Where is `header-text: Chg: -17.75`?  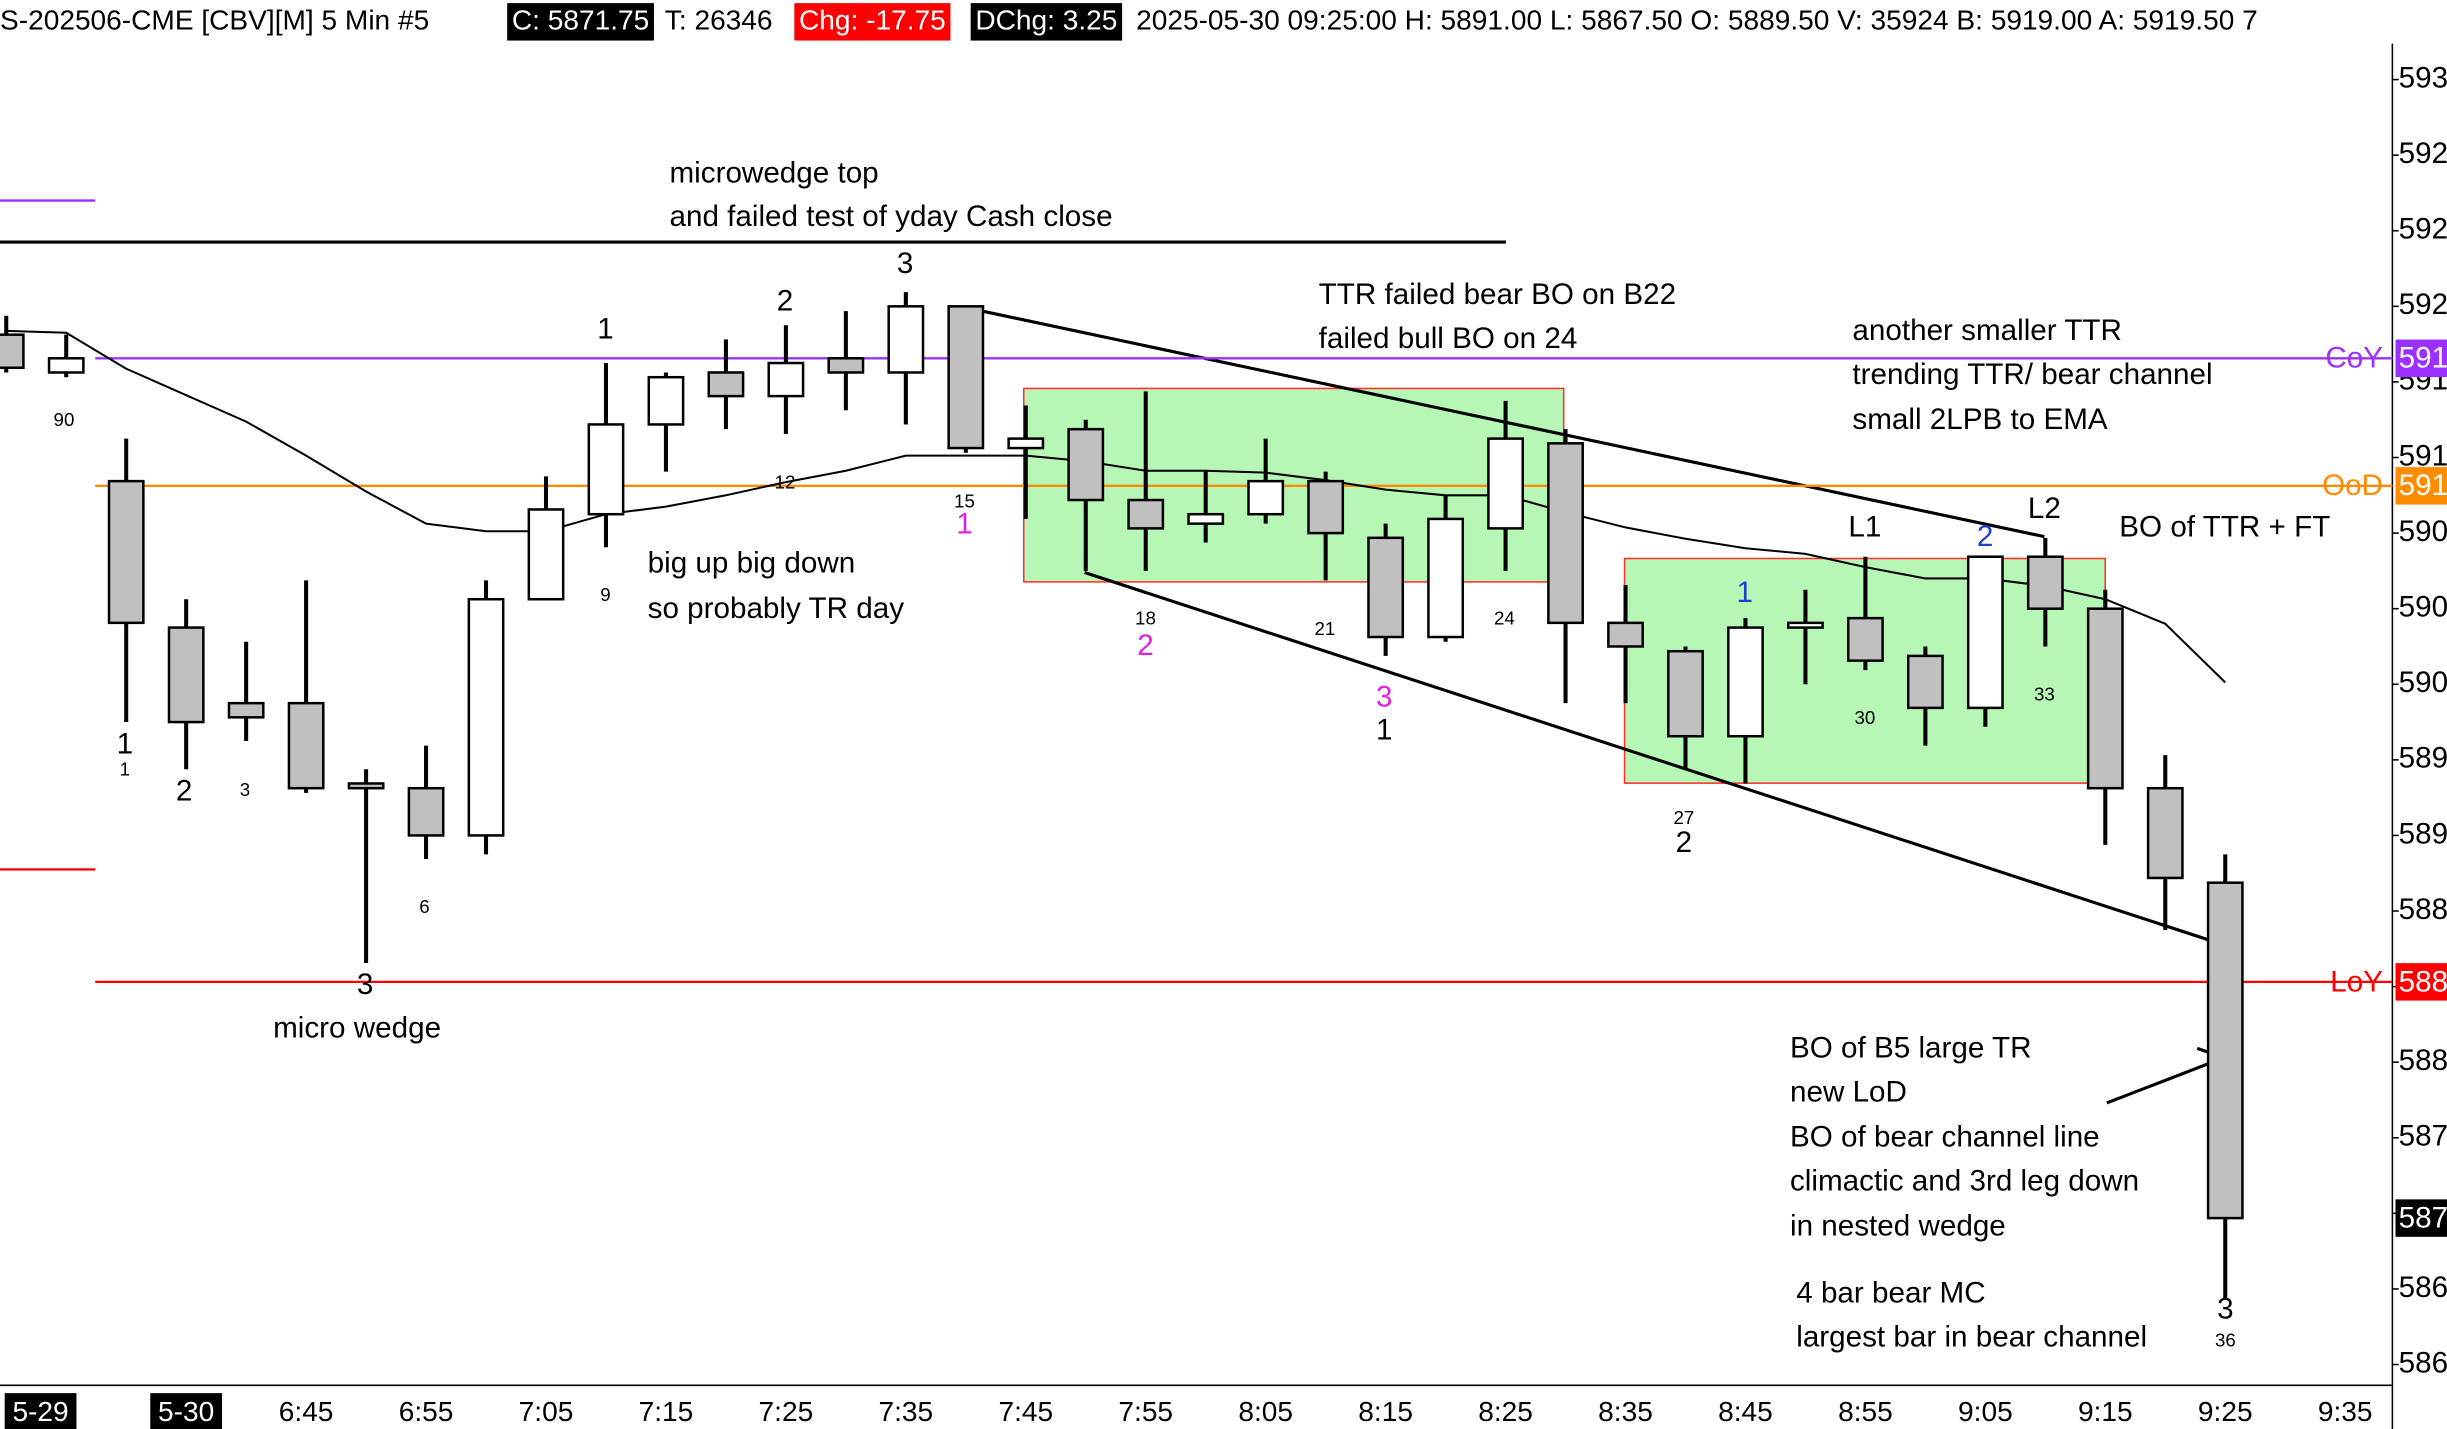
header-text: Chg: -17.75 is located at coordinates (872, 19).